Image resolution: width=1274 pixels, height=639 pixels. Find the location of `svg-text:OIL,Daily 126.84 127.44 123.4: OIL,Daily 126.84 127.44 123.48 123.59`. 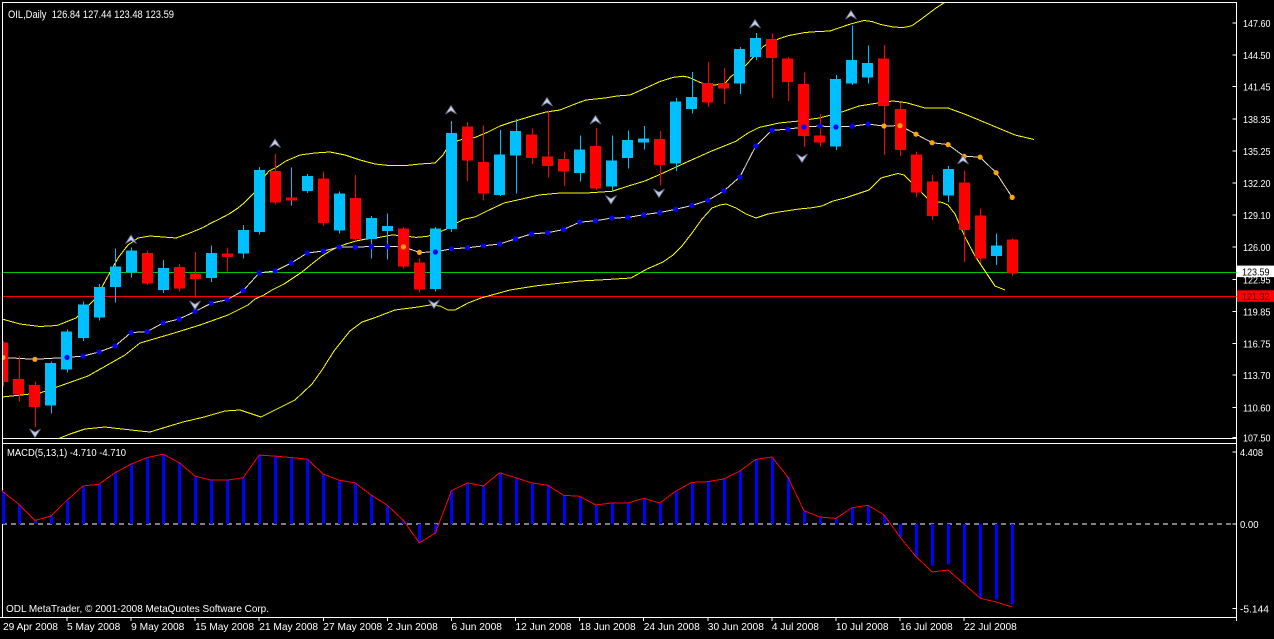

svg-text:OIL,Daily 126.84 127.44 123.4: OIL,Daily 126.84 127.44 123.48 123.59 is located at coordinates (91, 15).